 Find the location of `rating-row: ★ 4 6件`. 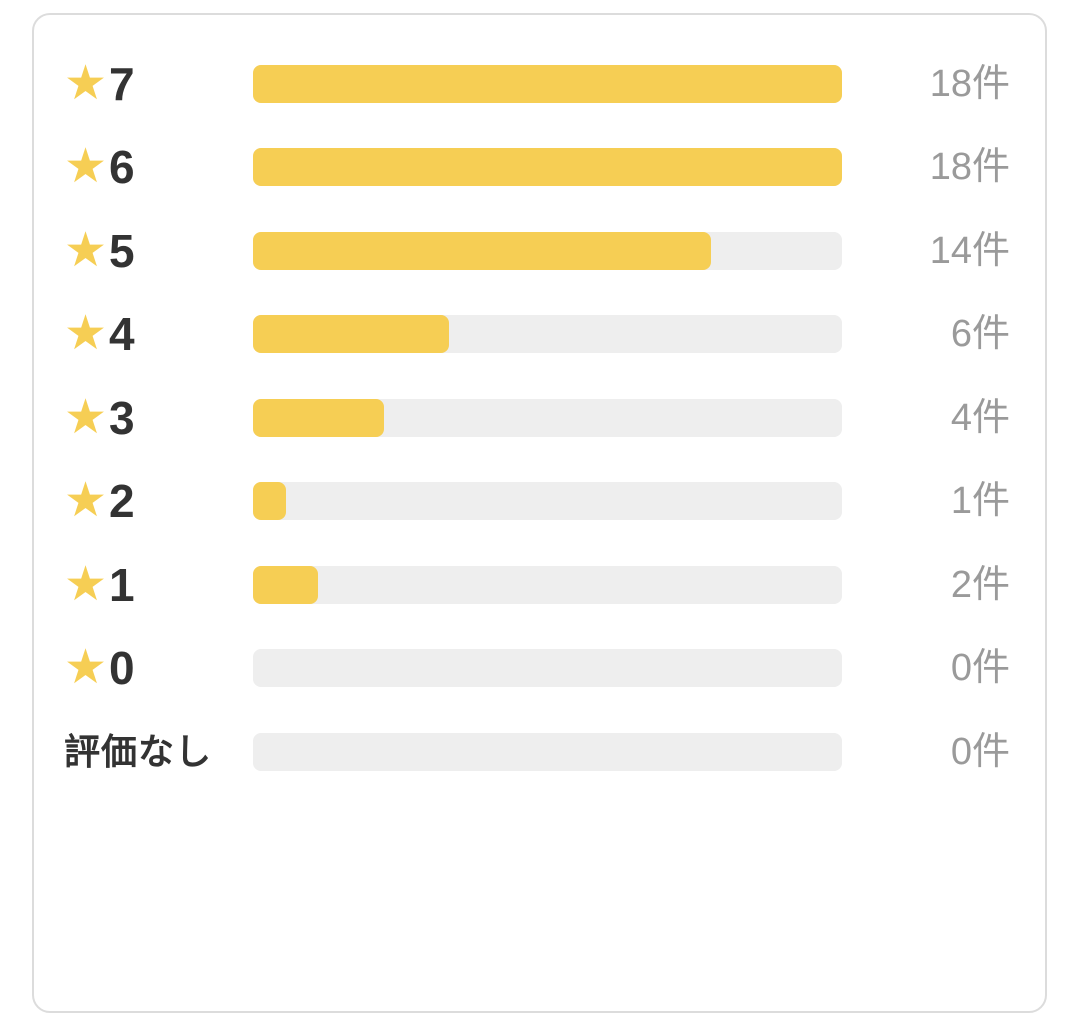

rating-row: ★ 4 6件 is located at coordinates (537, 335).